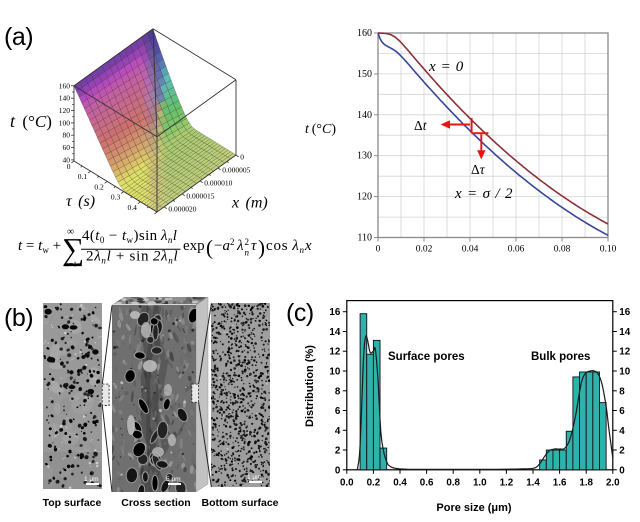 The width and height of the screenshot is (640, 522). Describe the element at coordinates (173, 479) in the screenshot. I see `svg-text: 5 μm` at that location.